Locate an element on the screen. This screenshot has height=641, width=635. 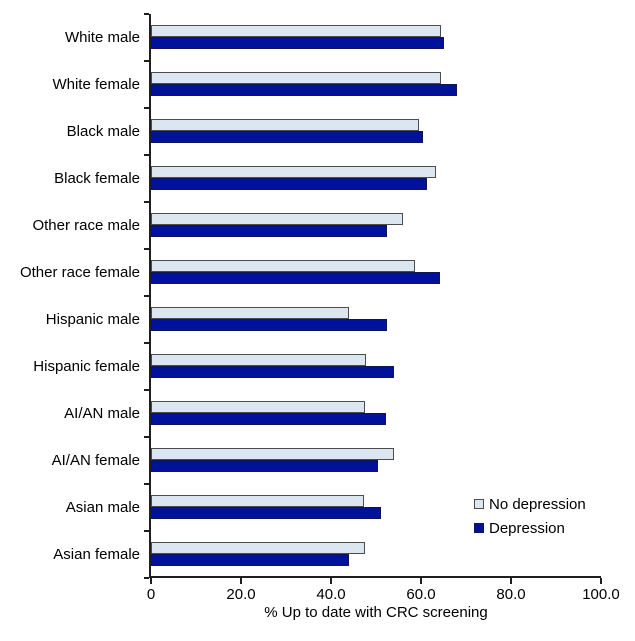
bar-depression-white-male is located at coordinates (297, 43).